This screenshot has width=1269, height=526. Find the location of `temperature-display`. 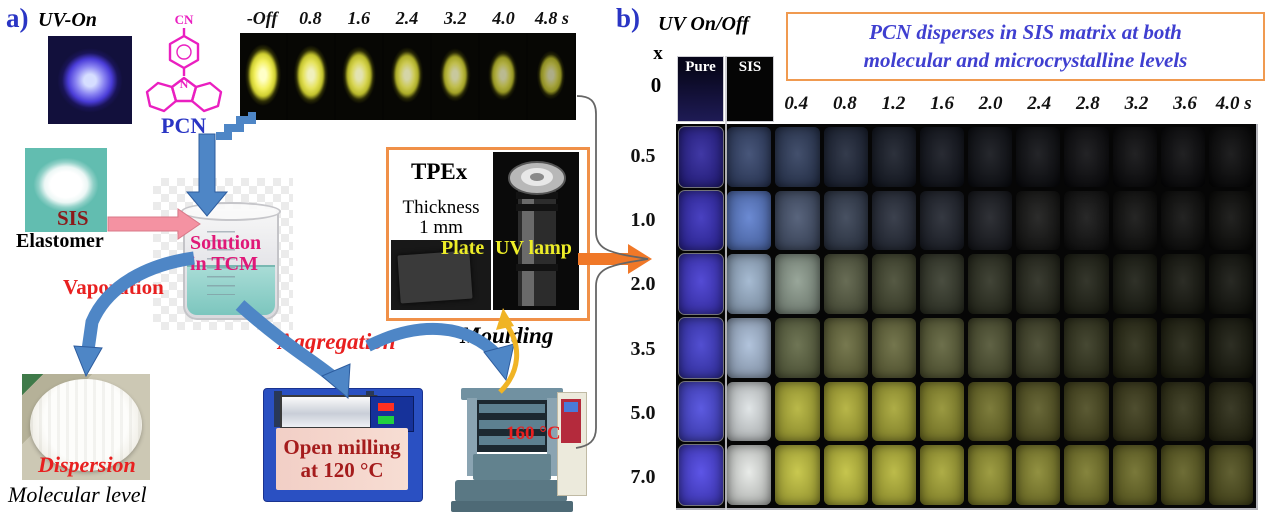

temperature-display is located at coordinates (386, 407).